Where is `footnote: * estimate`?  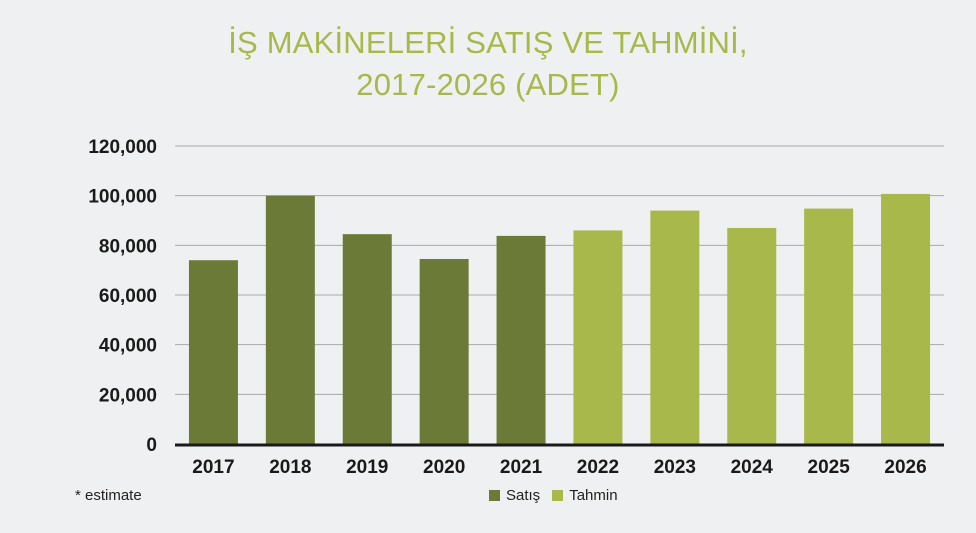
footnote: * estimate is located at coordinates (108, 495).